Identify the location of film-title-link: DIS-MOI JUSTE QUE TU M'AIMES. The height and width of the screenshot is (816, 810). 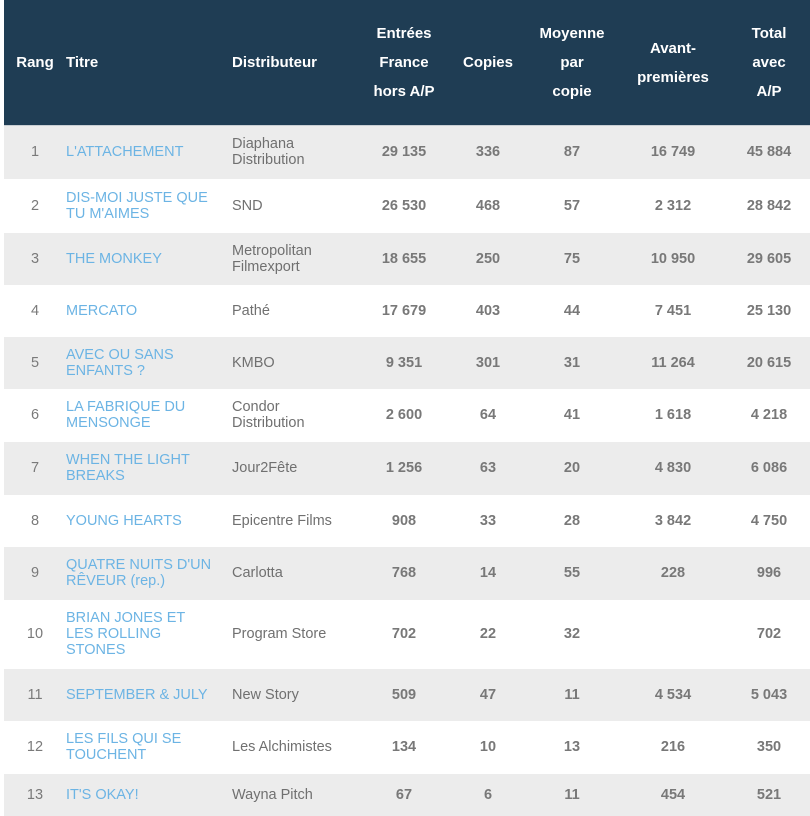
(141, 206).